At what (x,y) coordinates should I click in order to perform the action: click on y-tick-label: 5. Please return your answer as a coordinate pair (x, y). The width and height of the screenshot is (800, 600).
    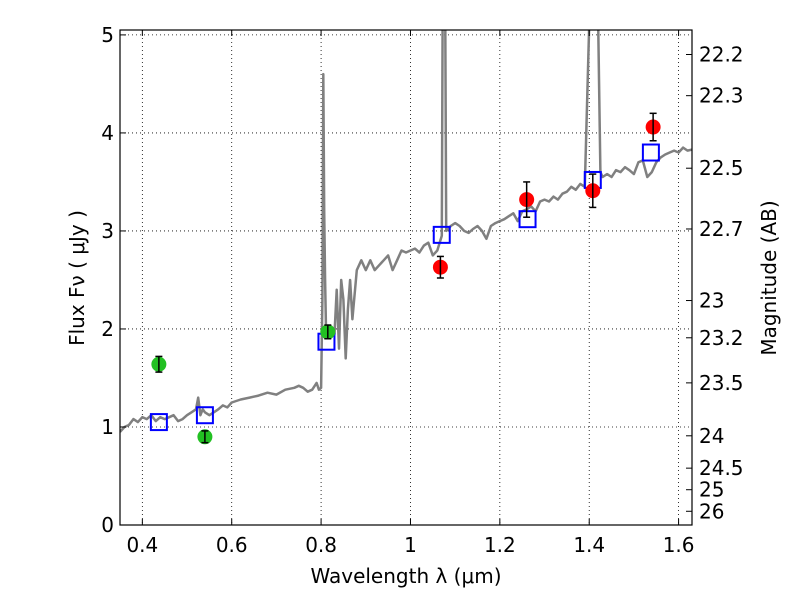
    Looking at the image, I should click on (107, 35).